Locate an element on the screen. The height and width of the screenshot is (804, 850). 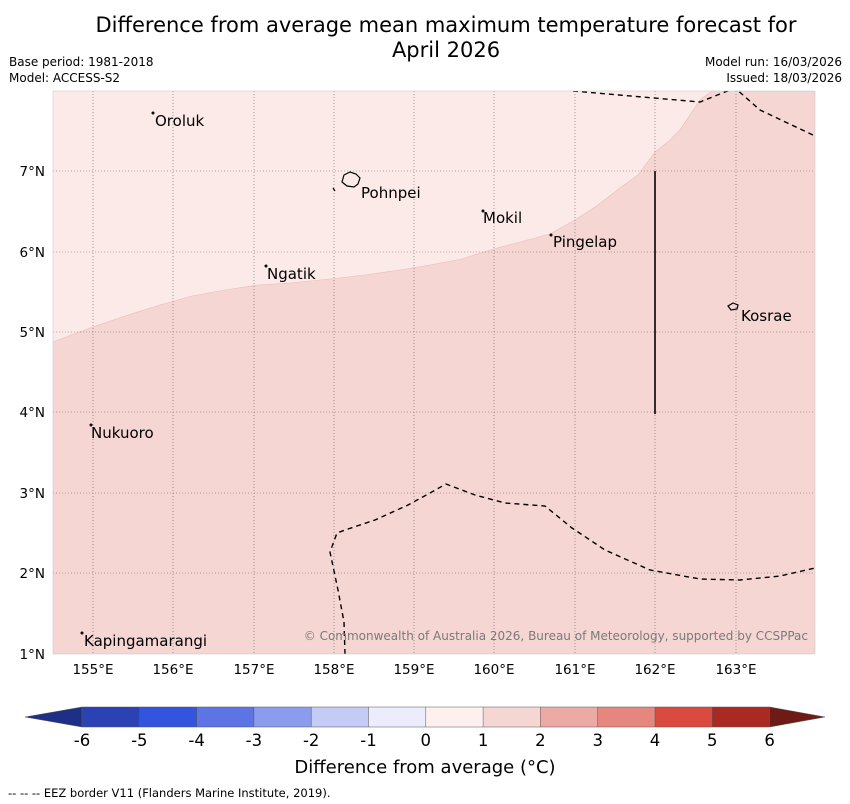
place-label-kosrae: Kosrae is located at coordinates (766, 316).